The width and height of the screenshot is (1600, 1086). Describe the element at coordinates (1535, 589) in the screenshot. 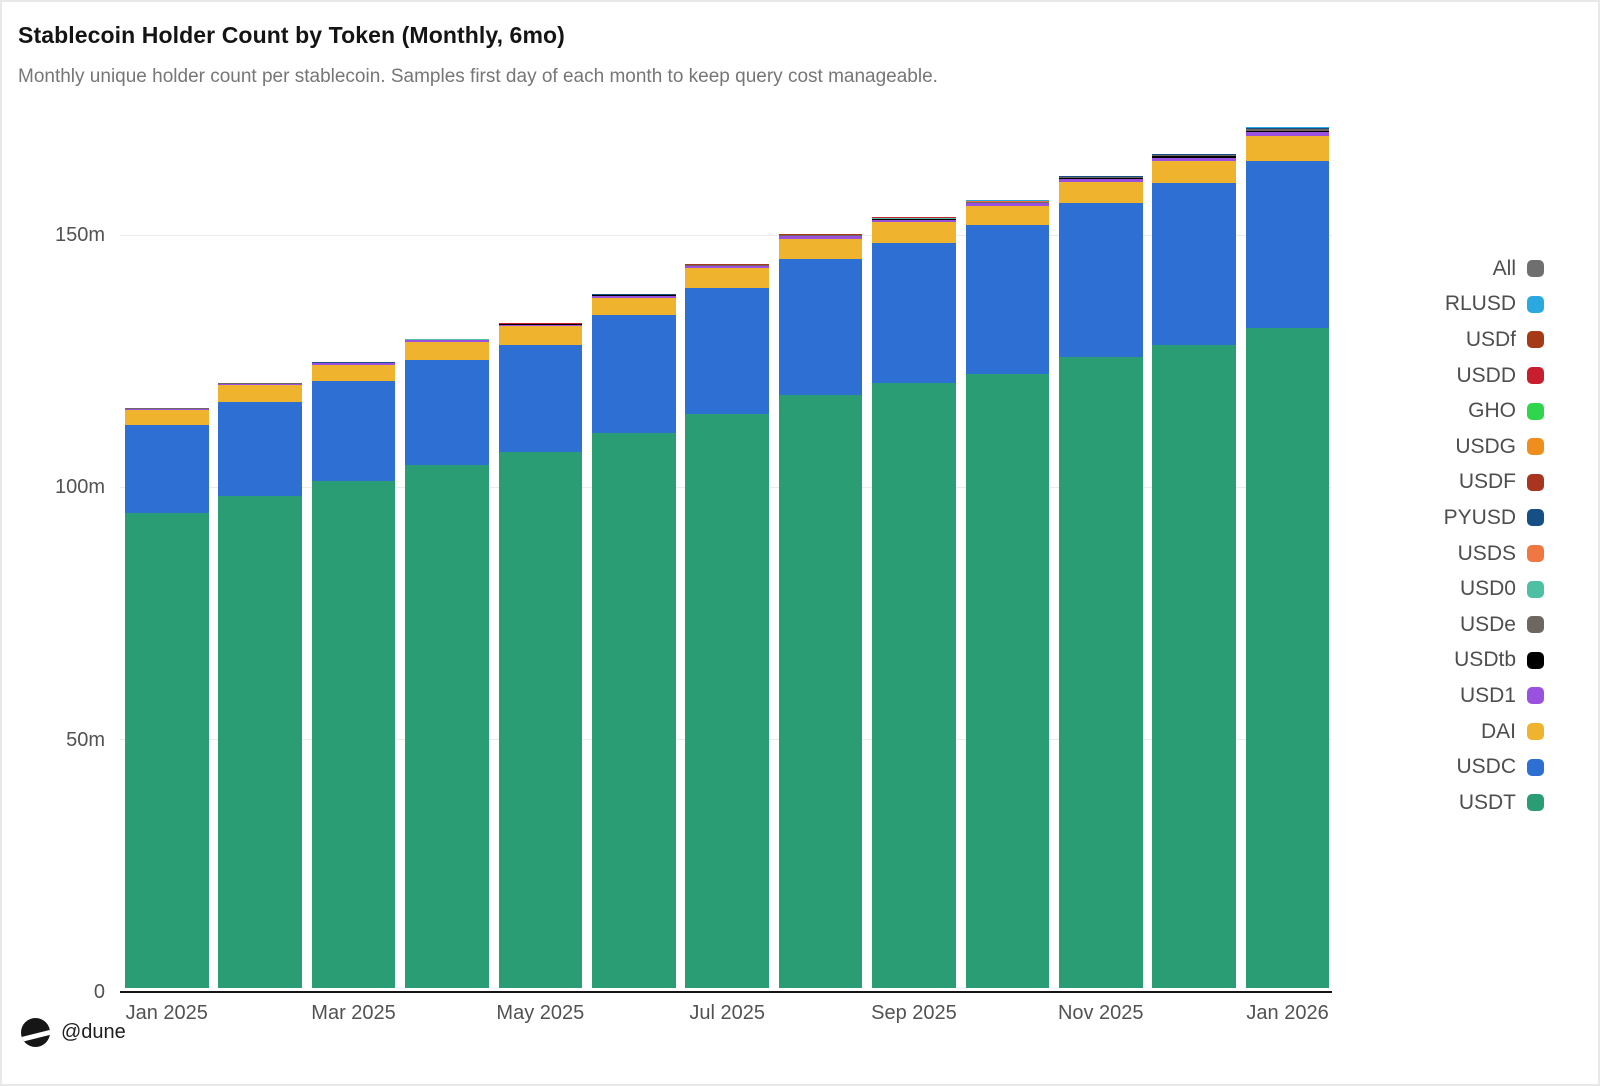

I see `legend-swatch-usd0` at that location.